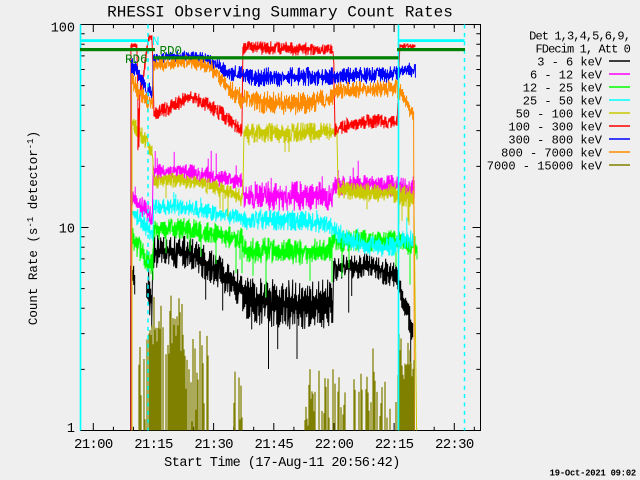  Describe the element at coordinates (282, 463) in the screenshot. I see `svg-text:Start Time (17-Aug-11 20:56:42: Start Time (17-Aug-11 20:56:42)` at that location.